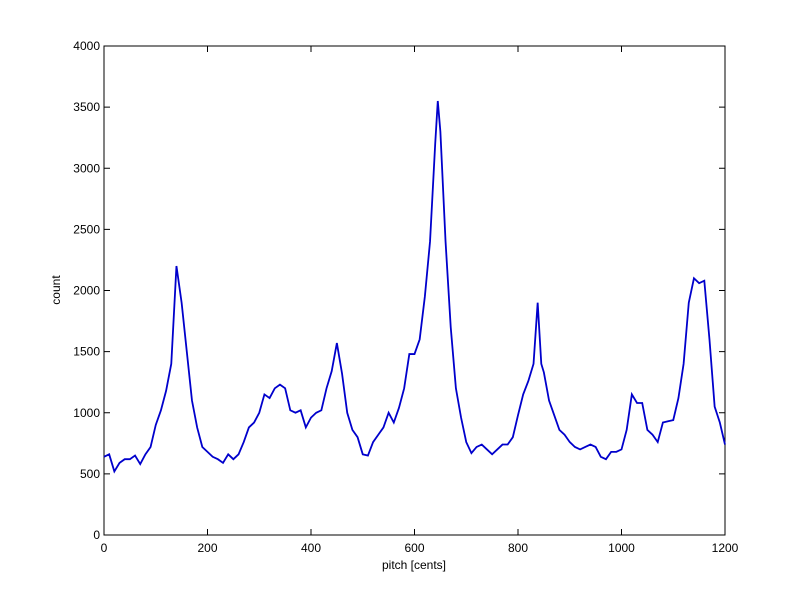 Image resolution: width=800 pixels, height=600 pixels. Describe the element at coordinates (96, 535) in the screenshot. I see `y-tick-label: 0` at that location.